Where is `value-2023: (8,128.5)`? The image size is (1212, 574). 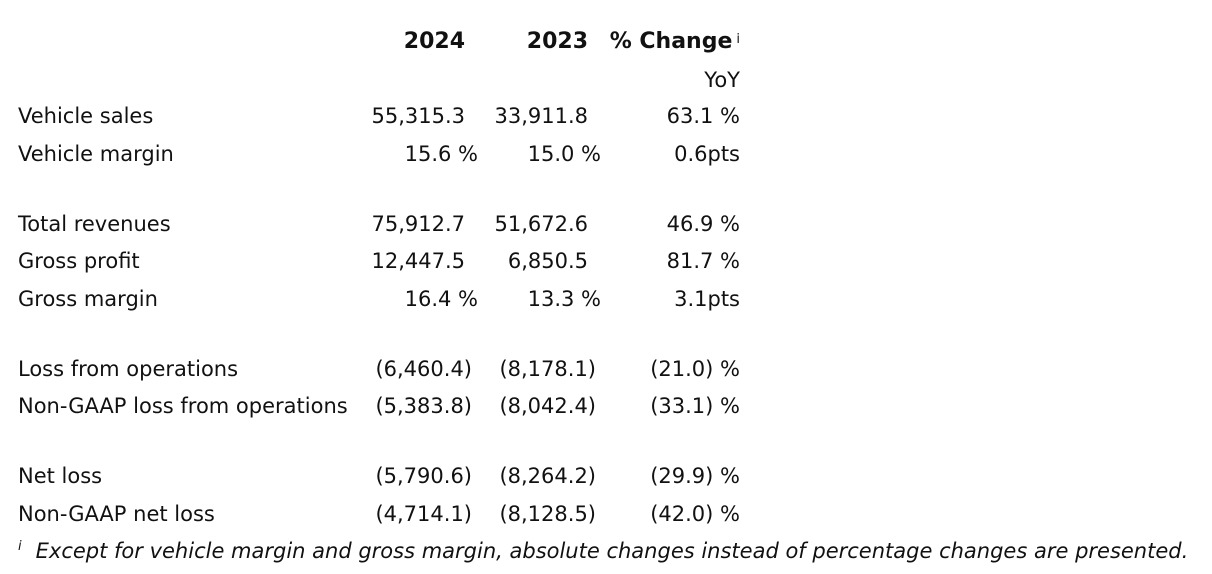 value-2023: (8,128.5) is located at coordinates (547, 514).